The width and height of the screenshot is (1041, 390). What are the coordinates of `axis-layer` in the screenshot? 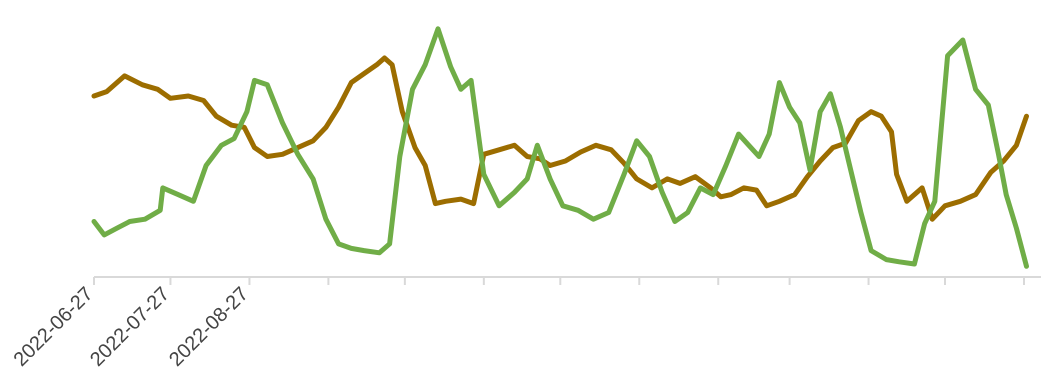 It's located at (567, 280).